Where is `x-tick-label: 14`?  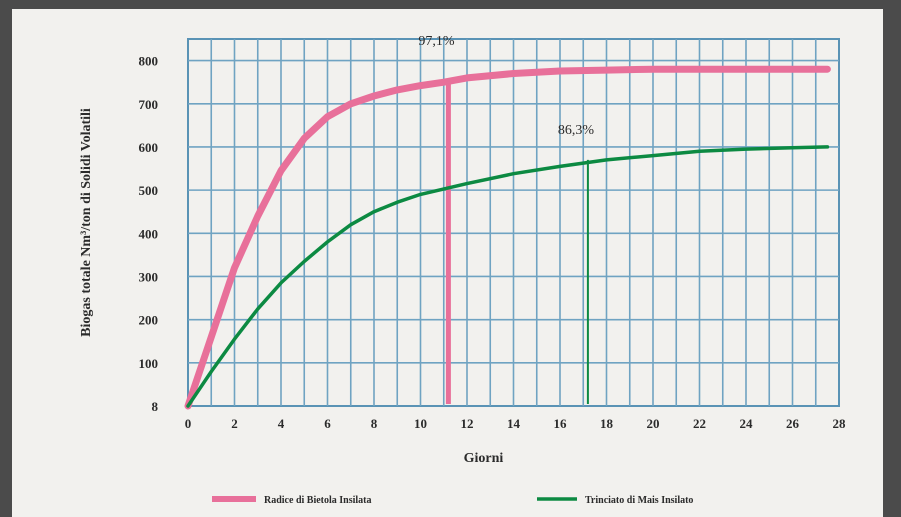 x-tick-label: 14 is located at coordinates (514, 423).